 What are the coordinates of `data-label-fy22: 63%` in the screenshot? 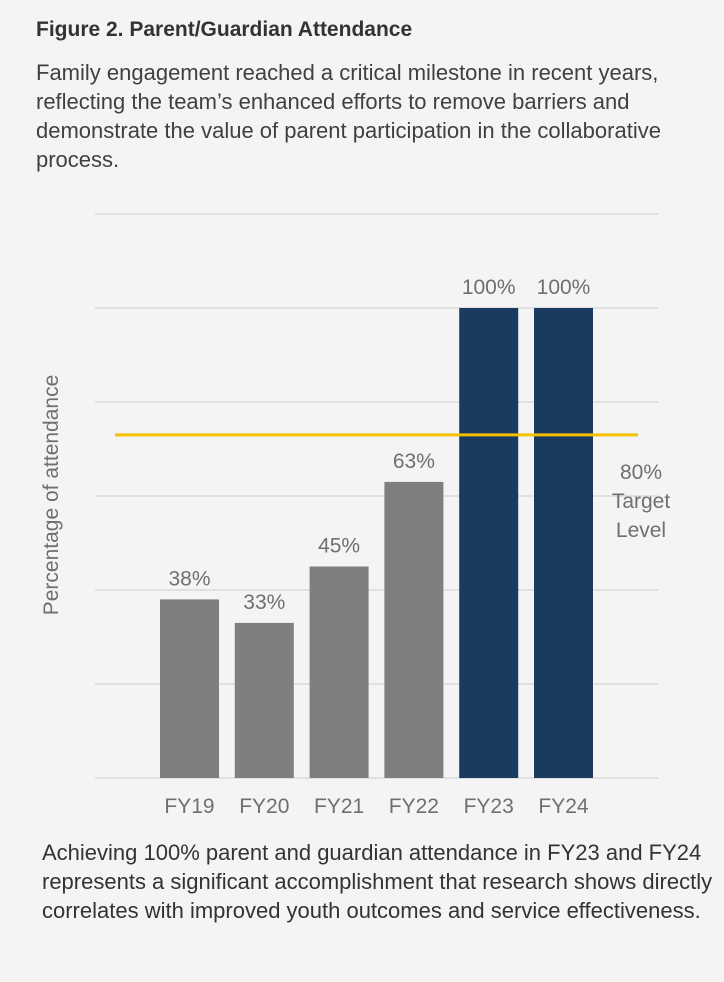 It's located at (414, 461).